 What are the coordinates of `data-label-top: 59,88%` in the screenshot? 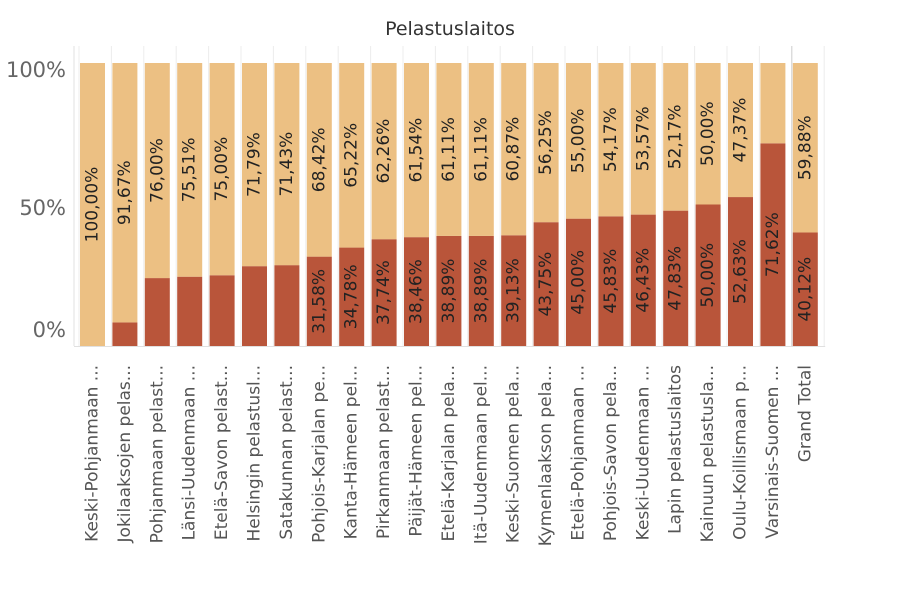 It's located at (805, 147).